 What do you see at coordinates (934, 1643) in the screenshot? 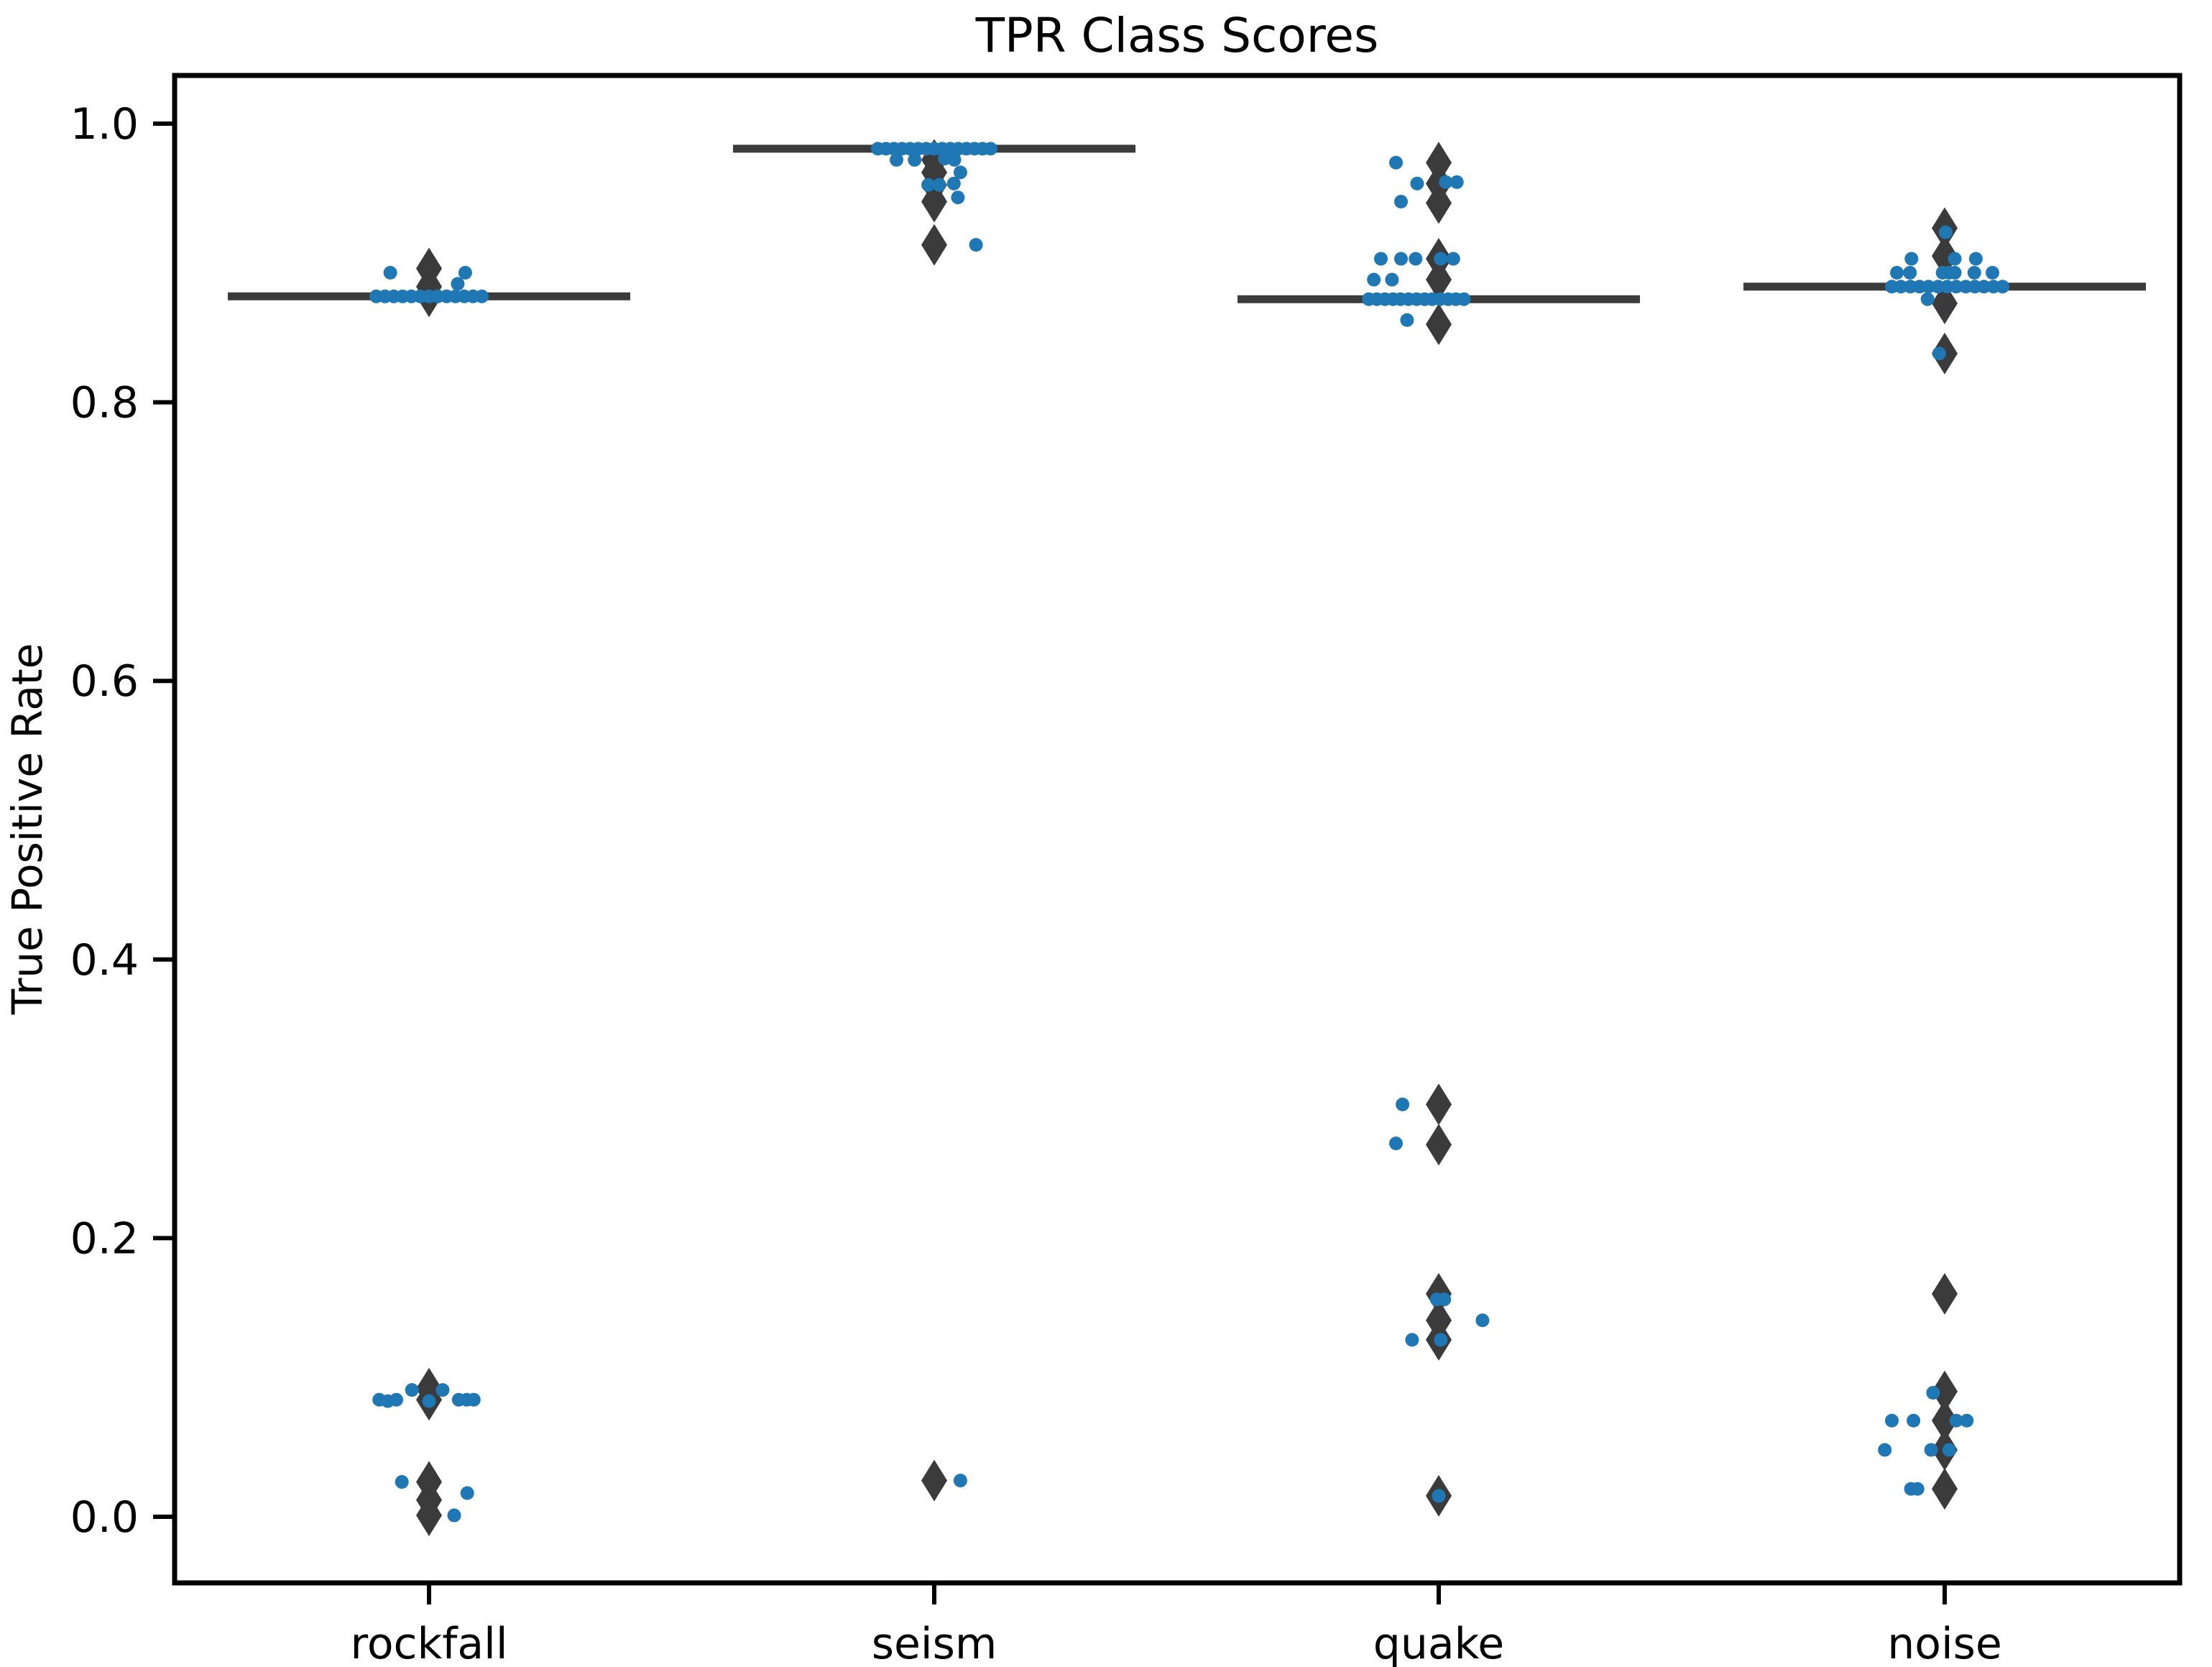
I see `x-tick-label-seism: seism` at bounding box center [934, 1643].